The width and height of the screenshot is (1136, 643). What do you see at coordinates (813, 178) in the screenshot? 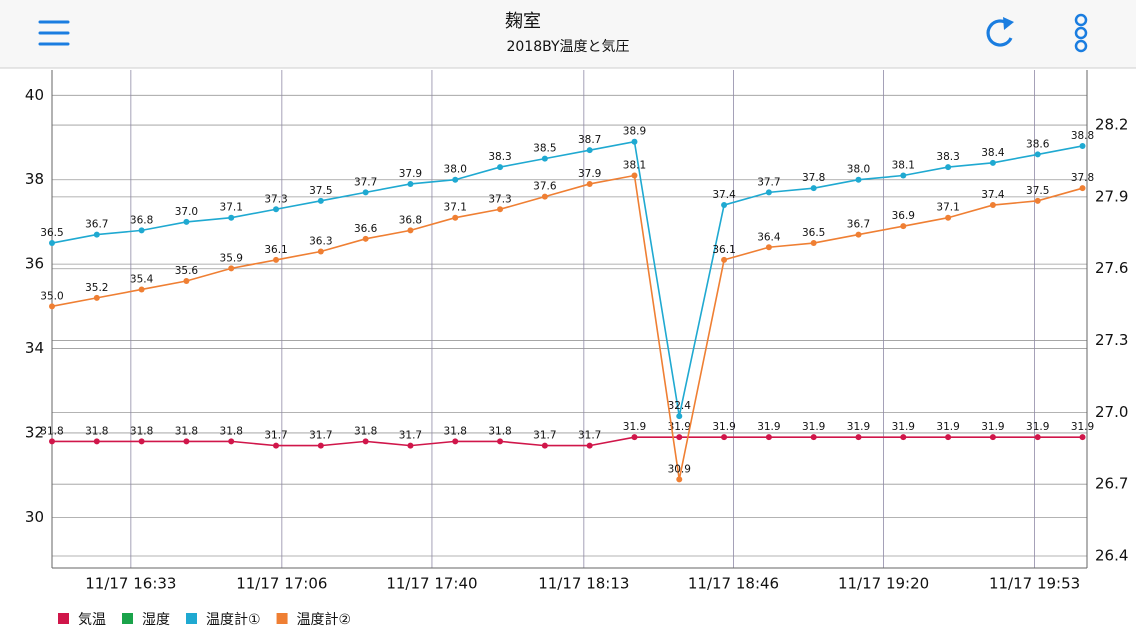
I see `data-label: 37.8` at bounding box center [813, 178].